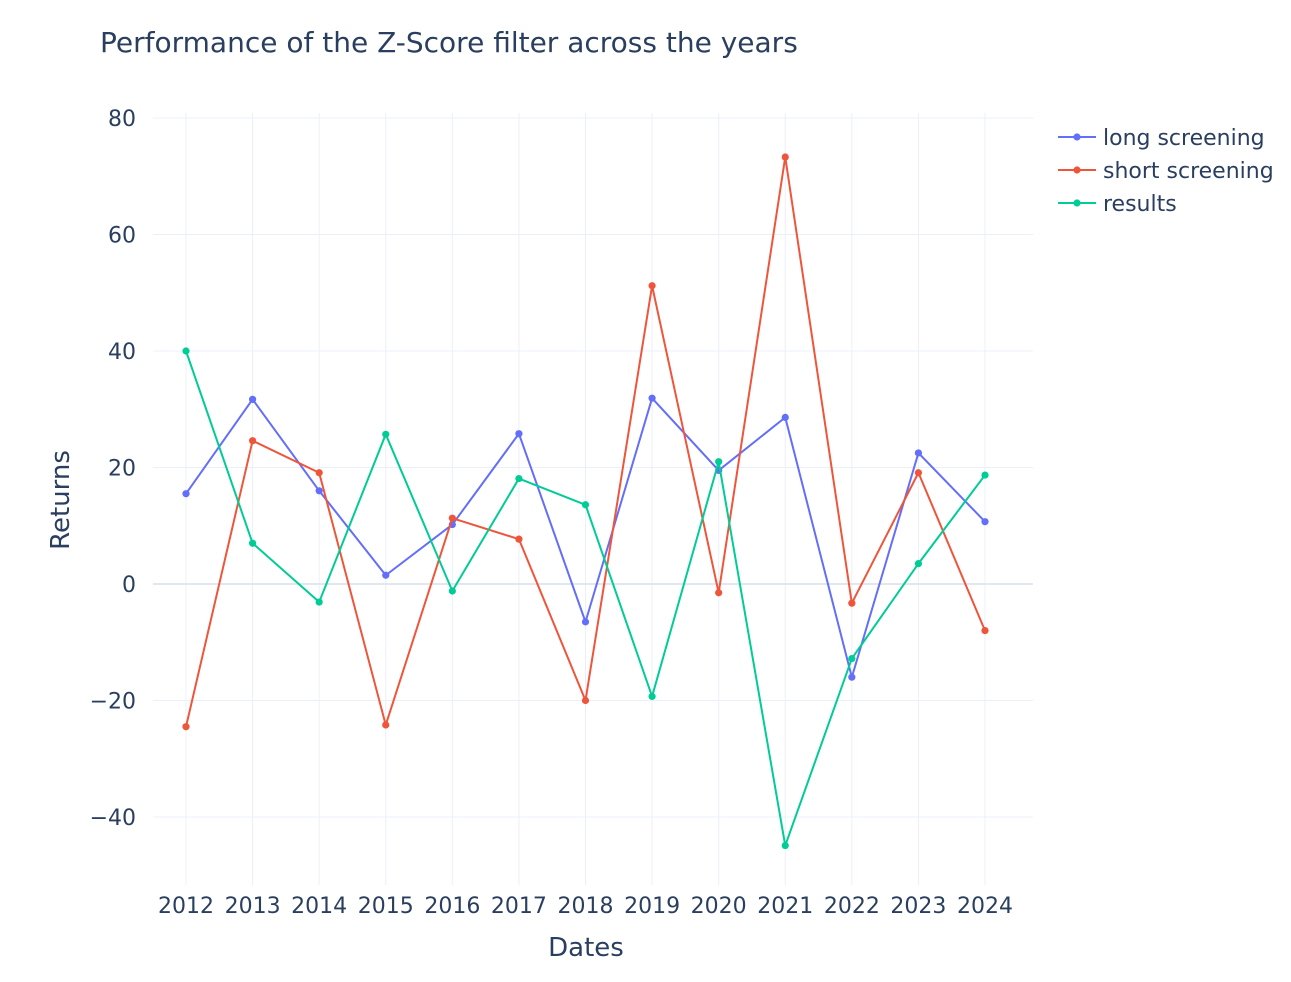 The height and width of the screenshot is (982, 1291). I want to click on legend-label: results, so click(1140, 204).